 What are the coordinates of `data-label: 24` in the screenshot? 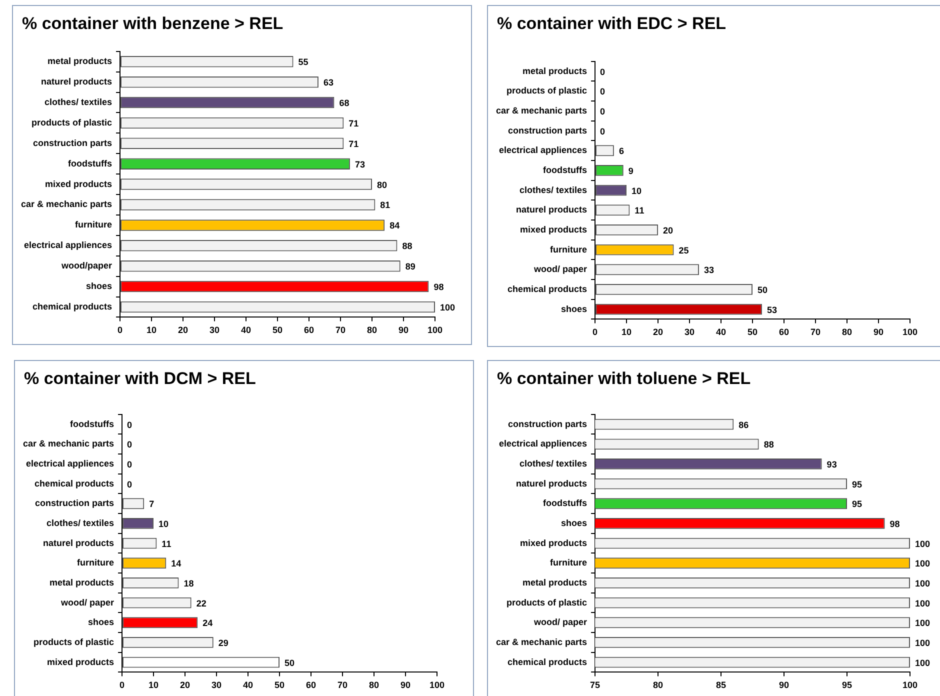 It's located at (207, 623).